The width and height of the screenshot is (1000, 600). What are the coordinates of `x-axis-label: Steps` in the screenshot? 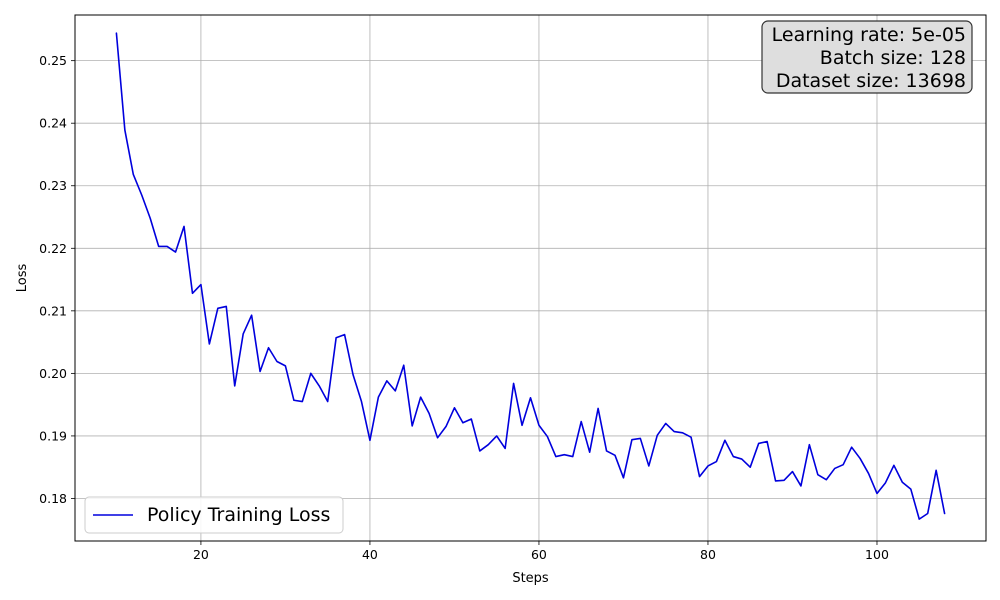 It's located at (530, 578).